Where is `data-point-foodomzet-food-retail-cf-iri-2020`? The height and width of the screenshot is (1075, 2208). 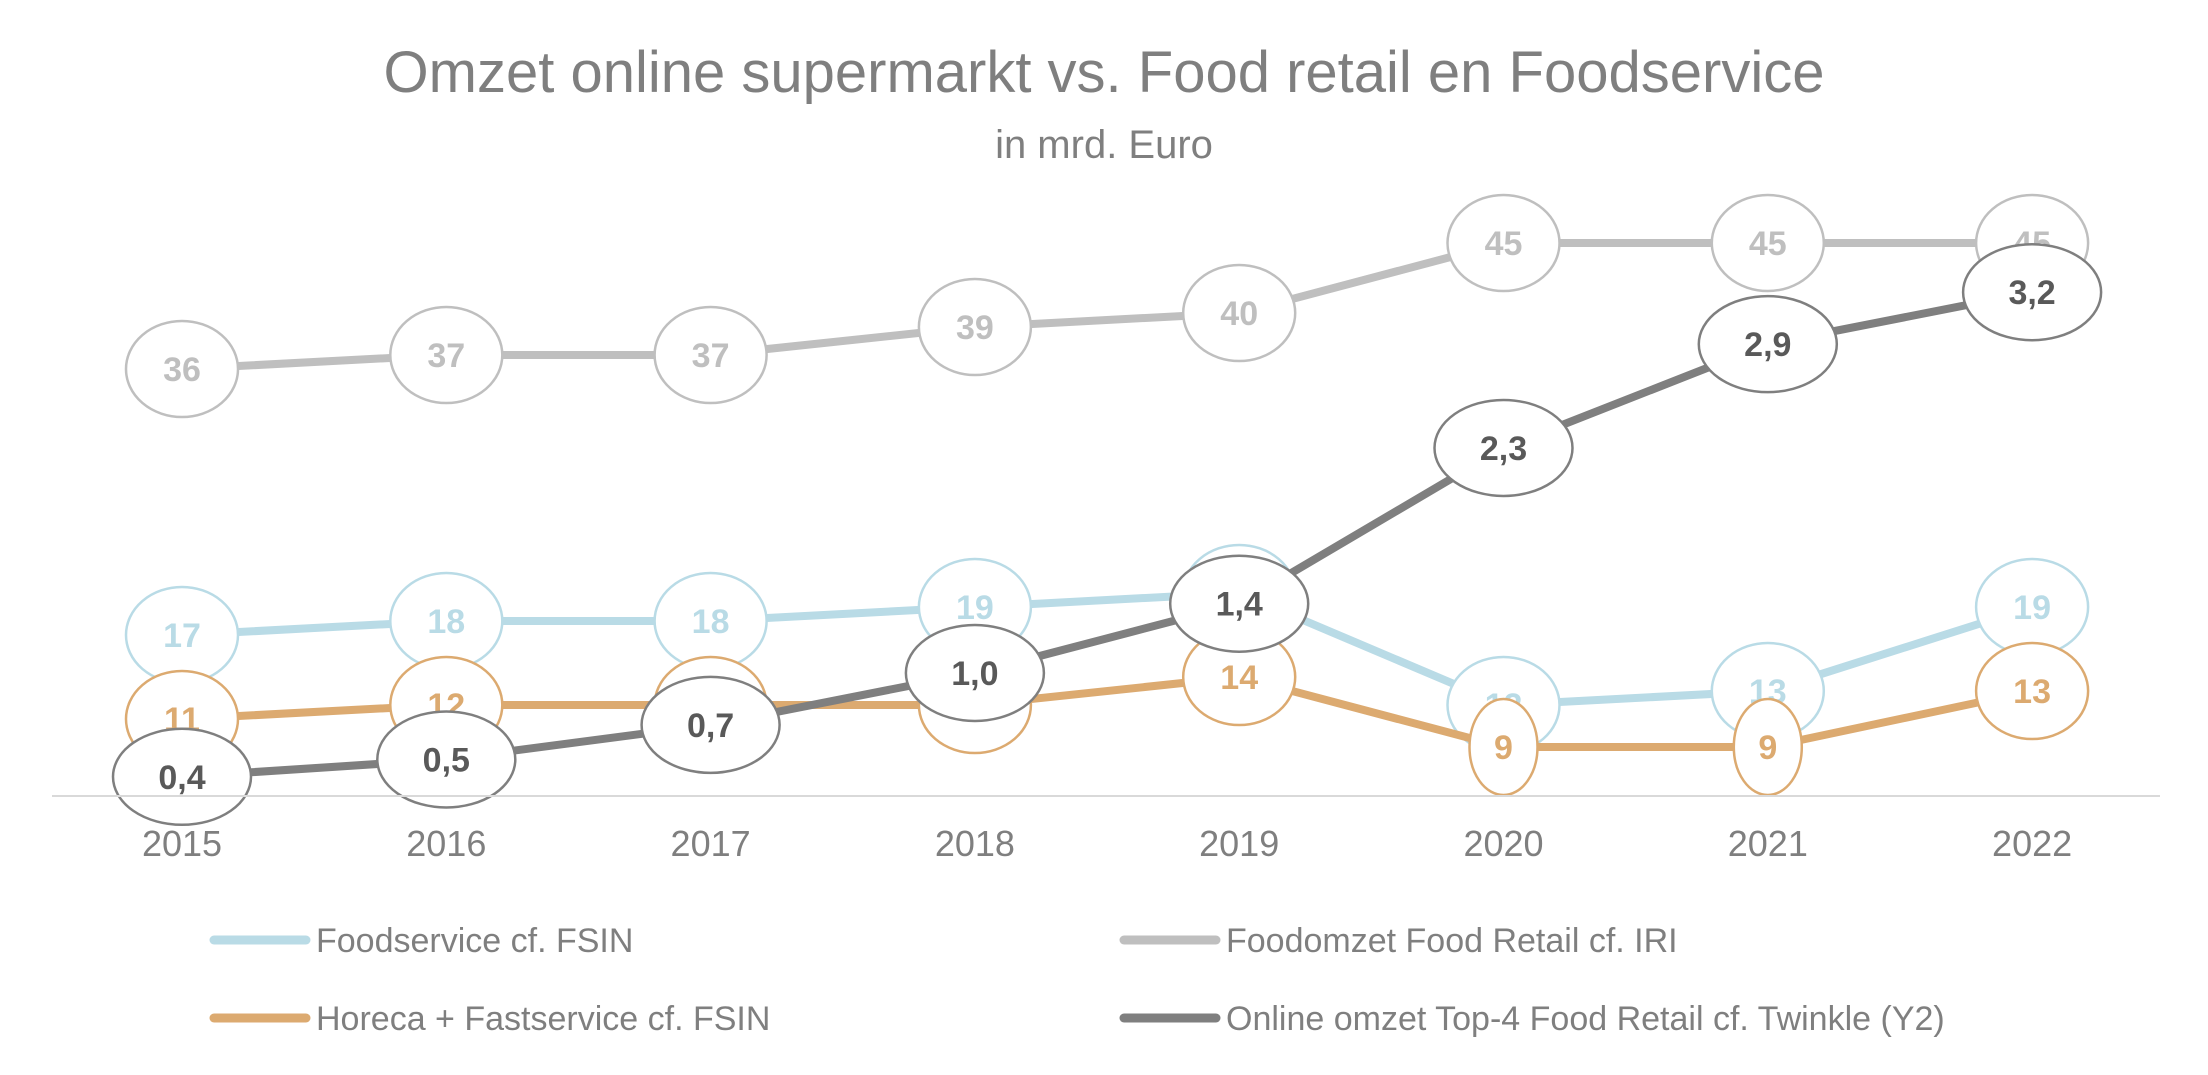 data-point-foodomzet-food-retail-cf-iri-2020 is located at coordinates (1503, 243).